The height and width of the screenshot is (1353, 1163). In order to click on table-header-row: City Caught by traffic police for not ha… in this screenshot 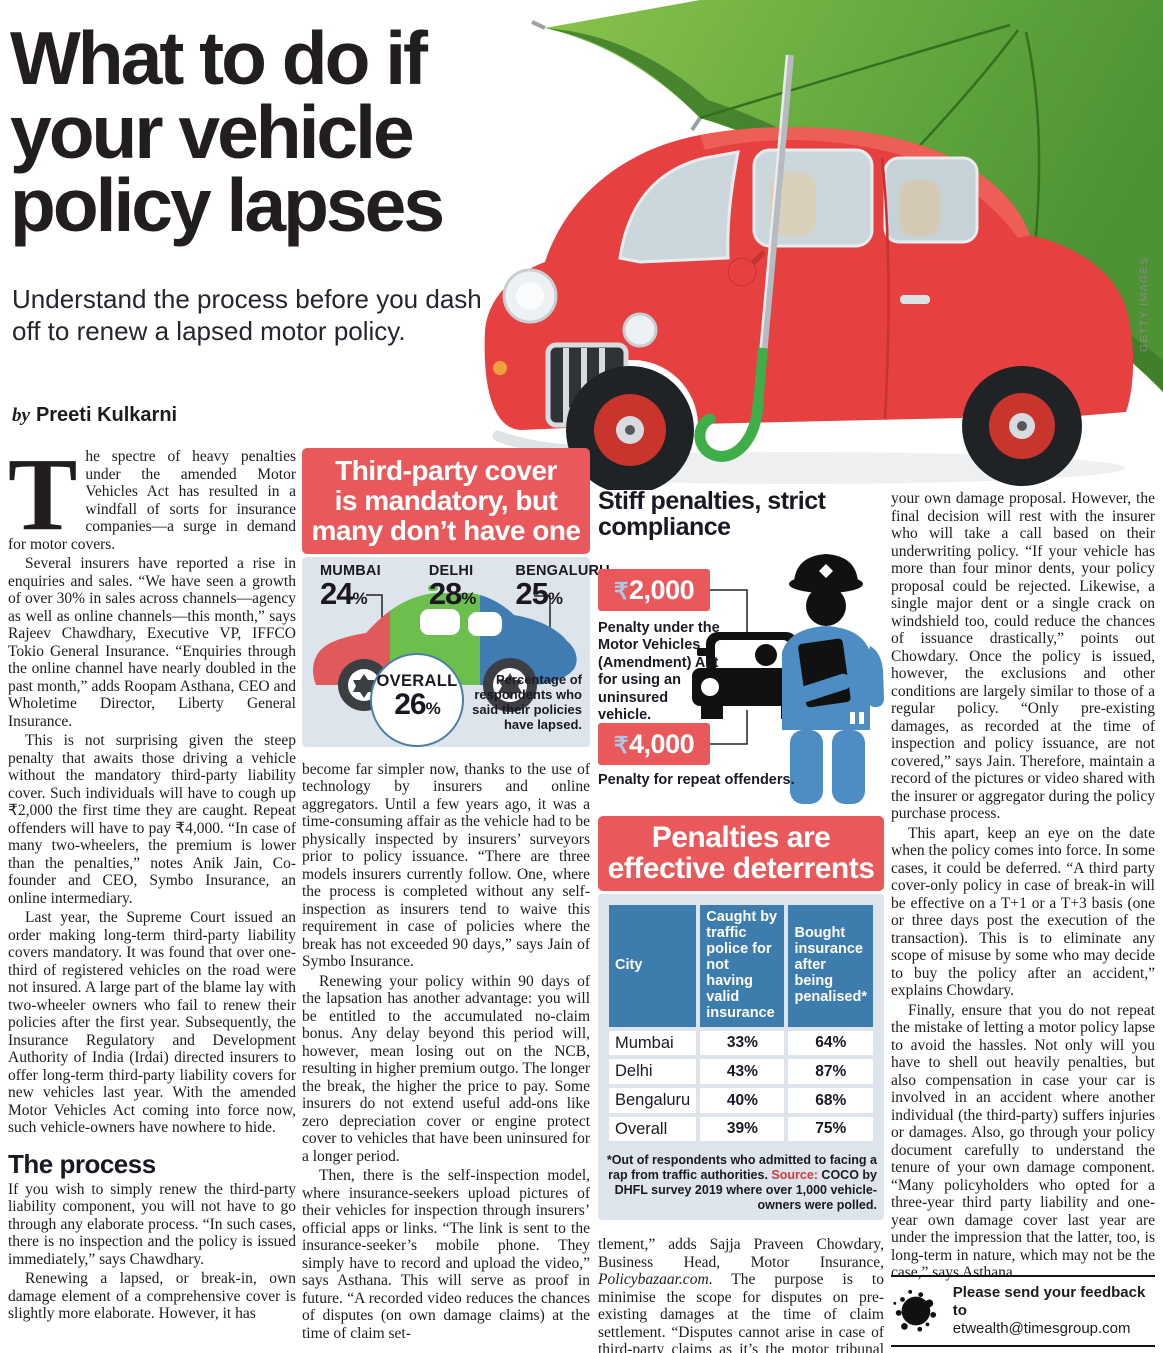, I will do `click(741, 966)`.